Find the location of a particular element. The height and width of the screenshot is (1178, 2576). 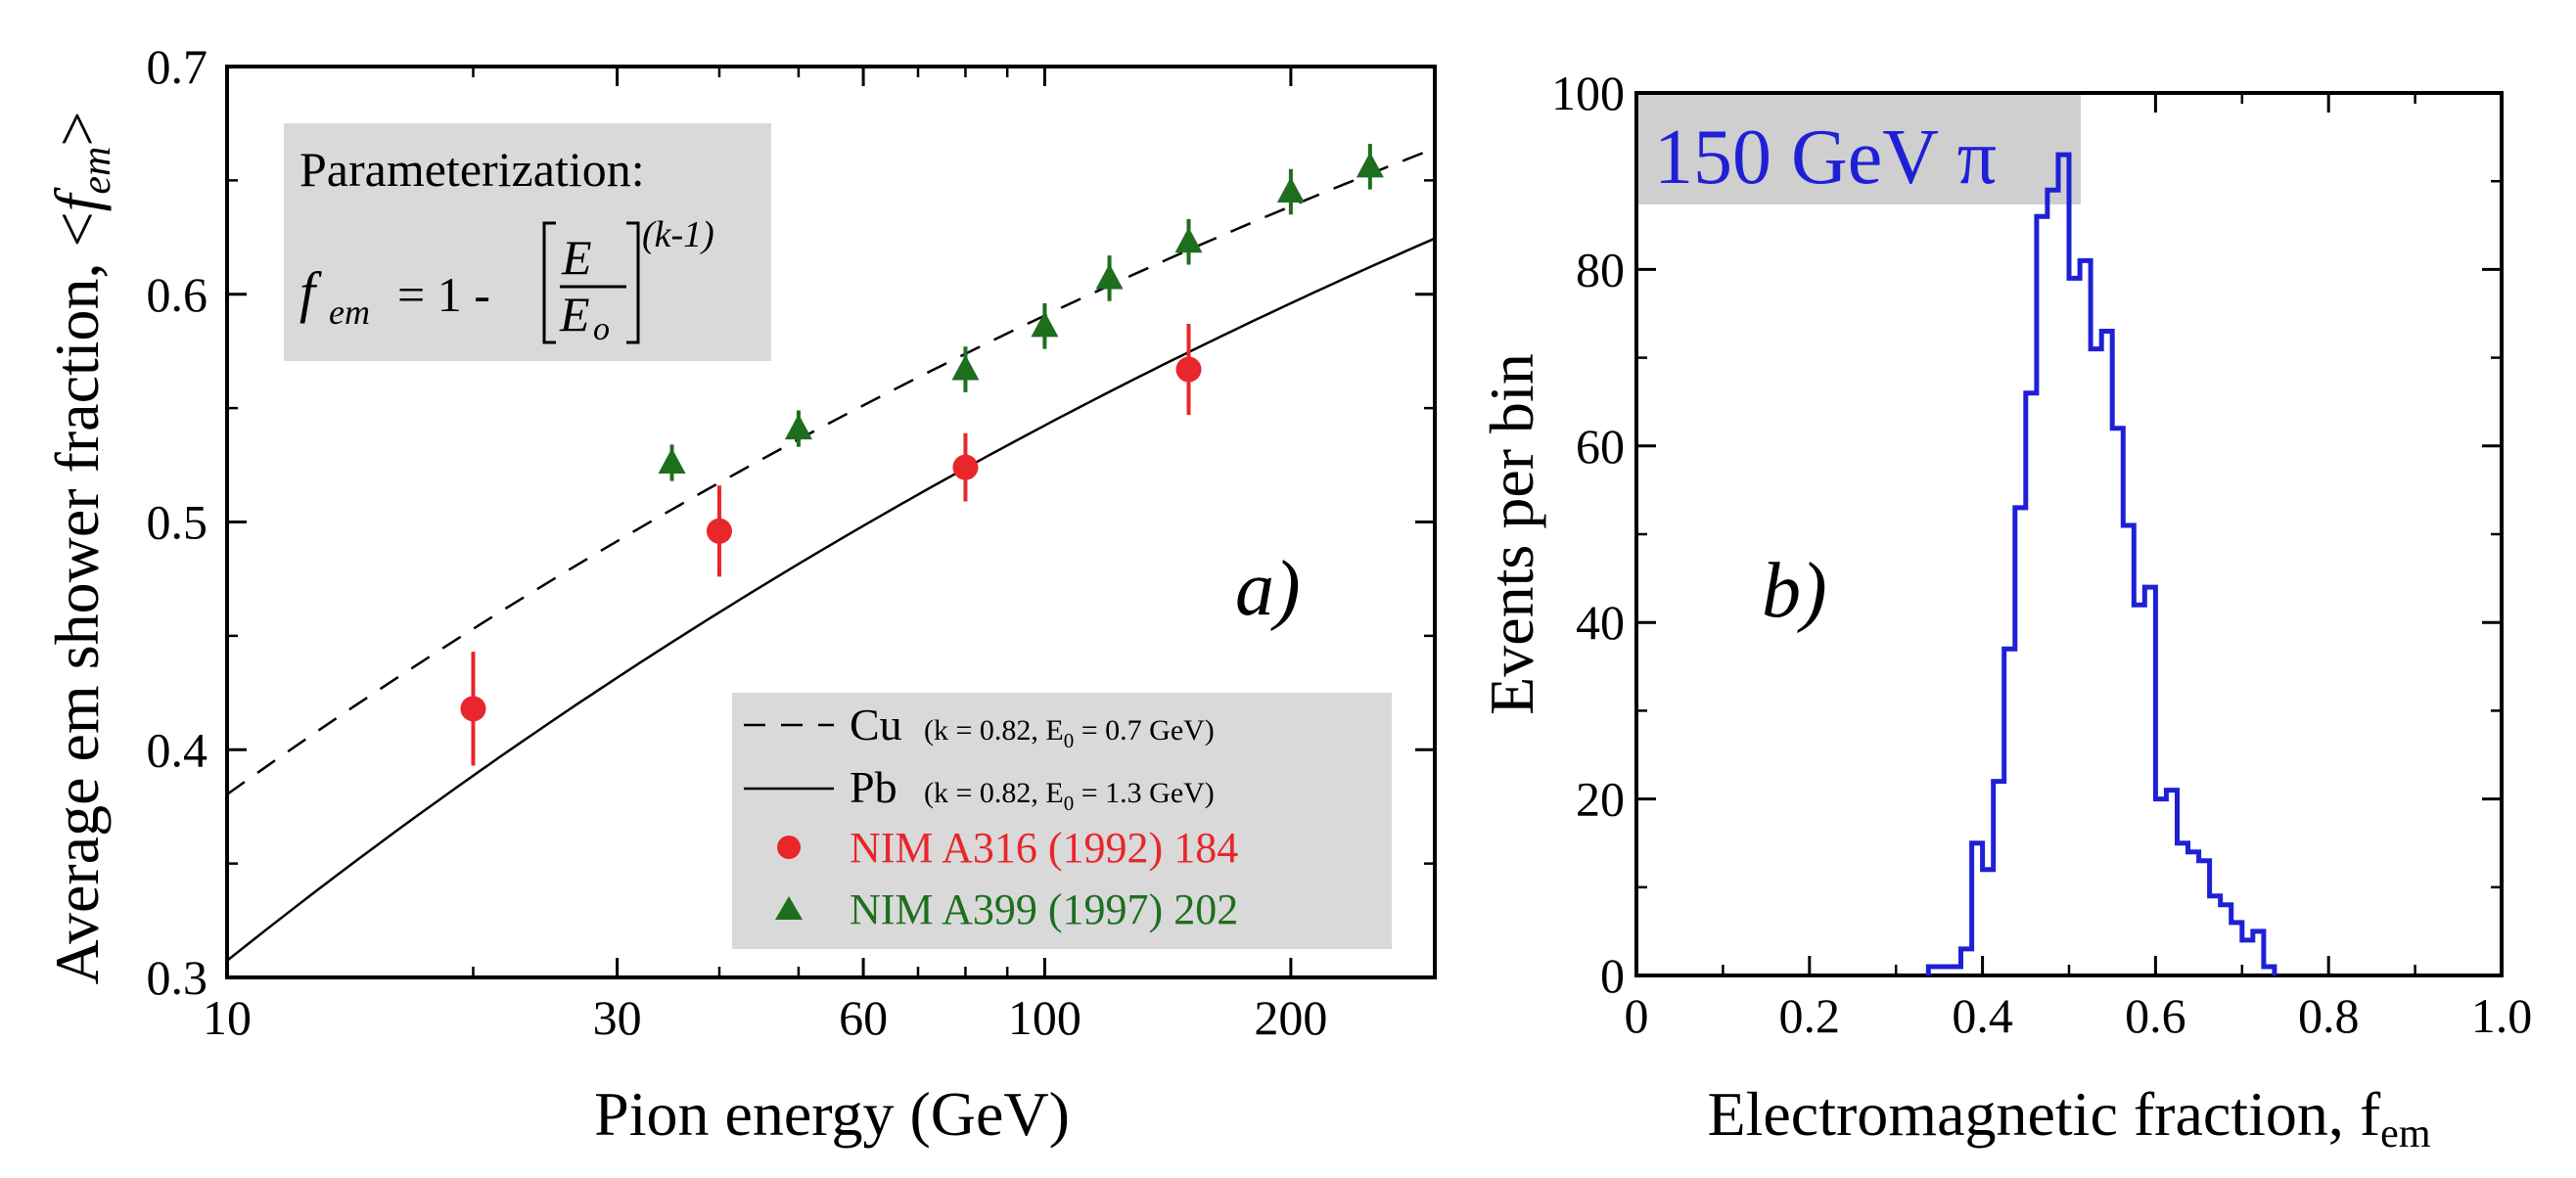

formula: f em = 1 - E E o (k-1) is located at coordinates (507, 281).